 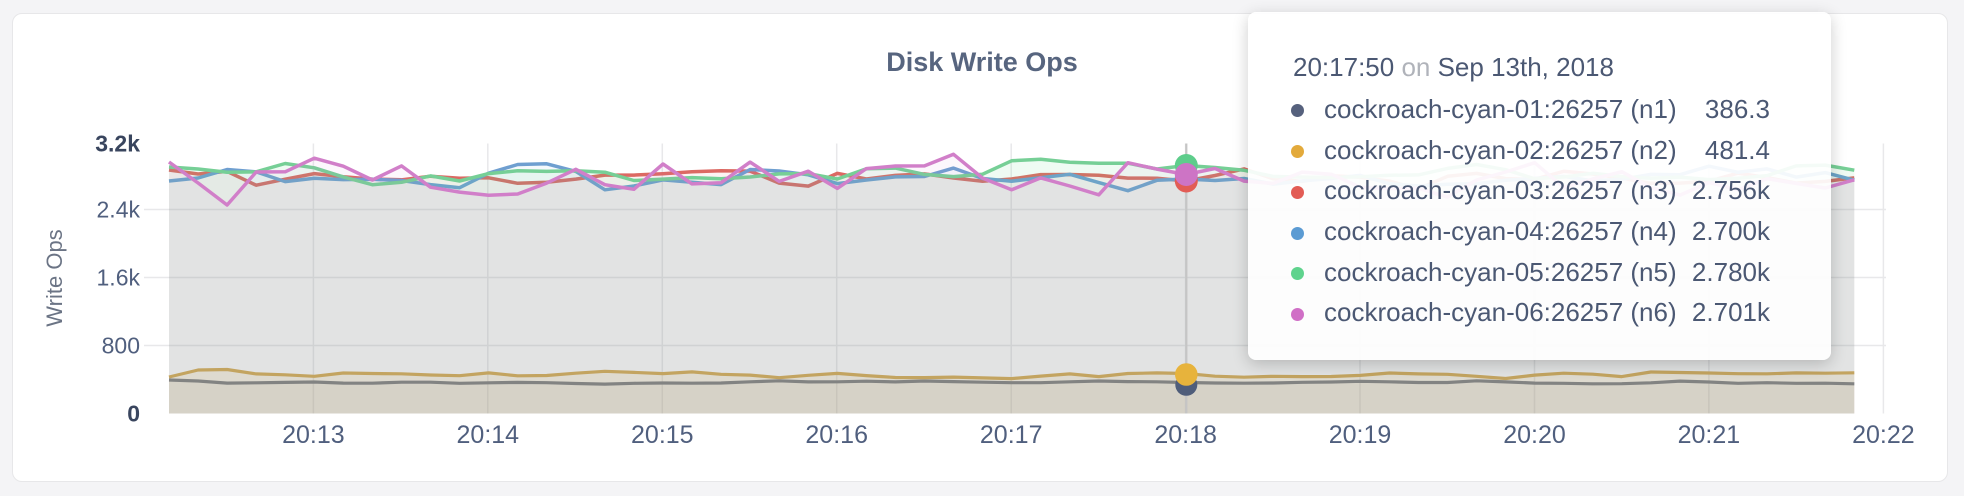 I want to click on svg-text: 2.4k, so click(x=119, y=210).